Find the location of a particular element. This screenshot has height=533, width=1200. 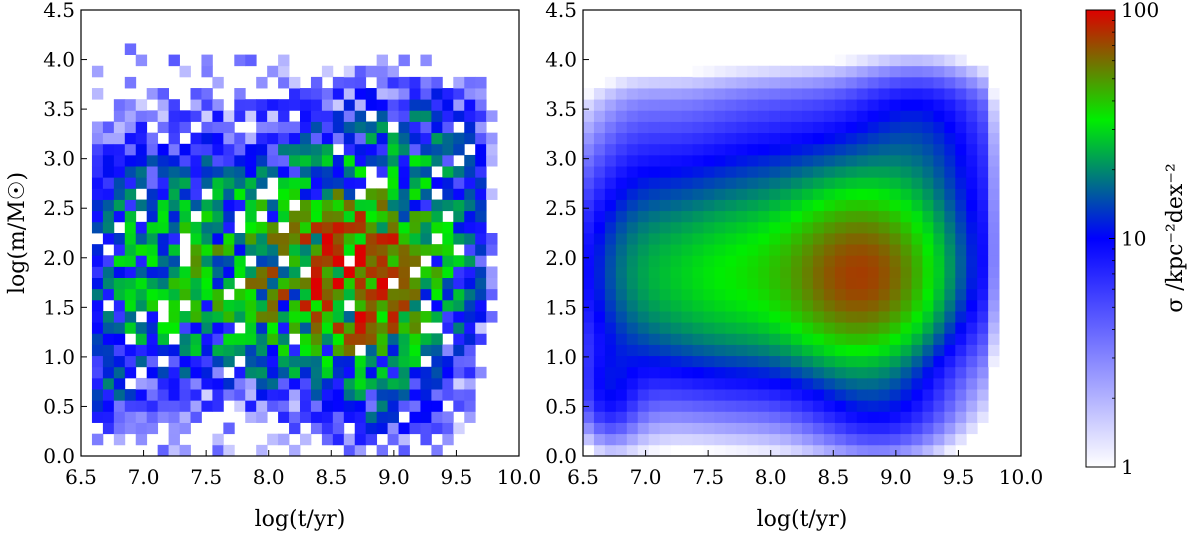

y-tick-label: 4.0 is located at coordinates (561, 60).